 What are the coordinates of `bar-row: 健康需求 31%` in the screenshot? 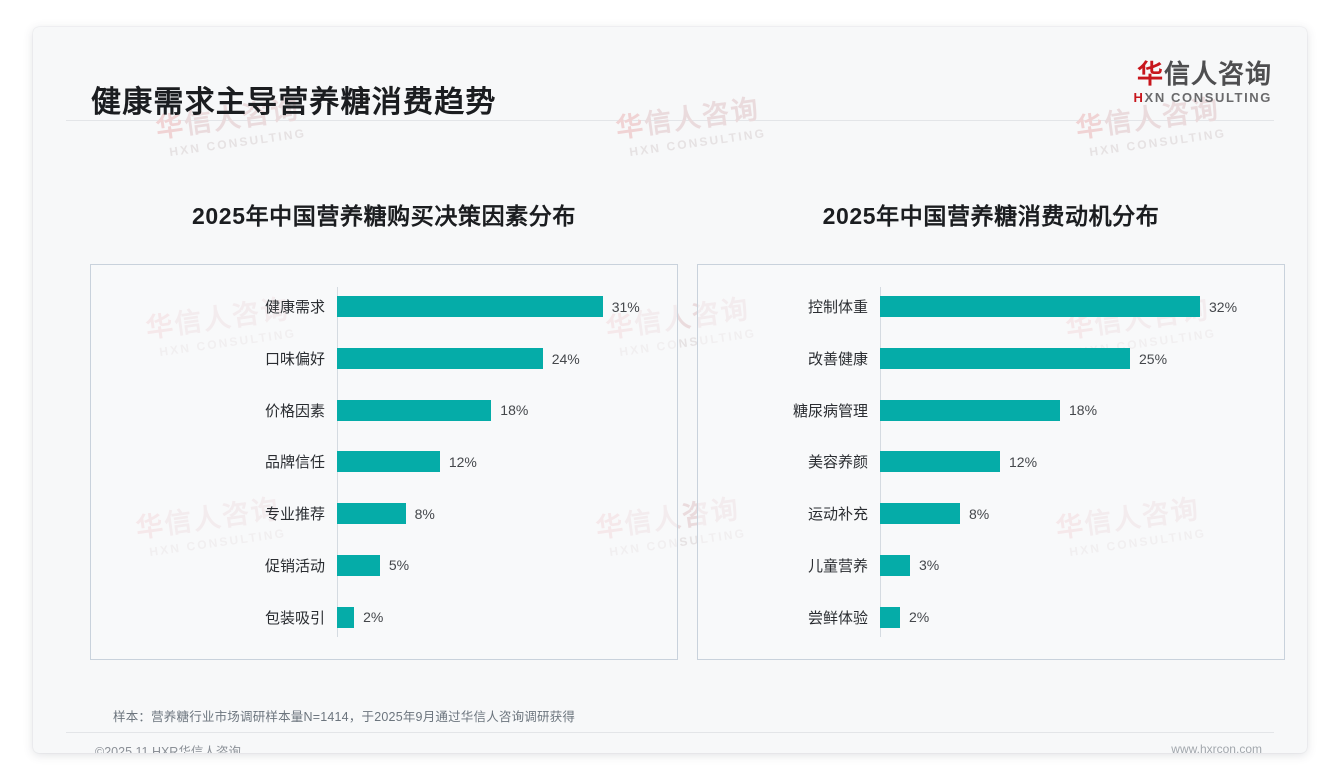 It's located at (384, 307).